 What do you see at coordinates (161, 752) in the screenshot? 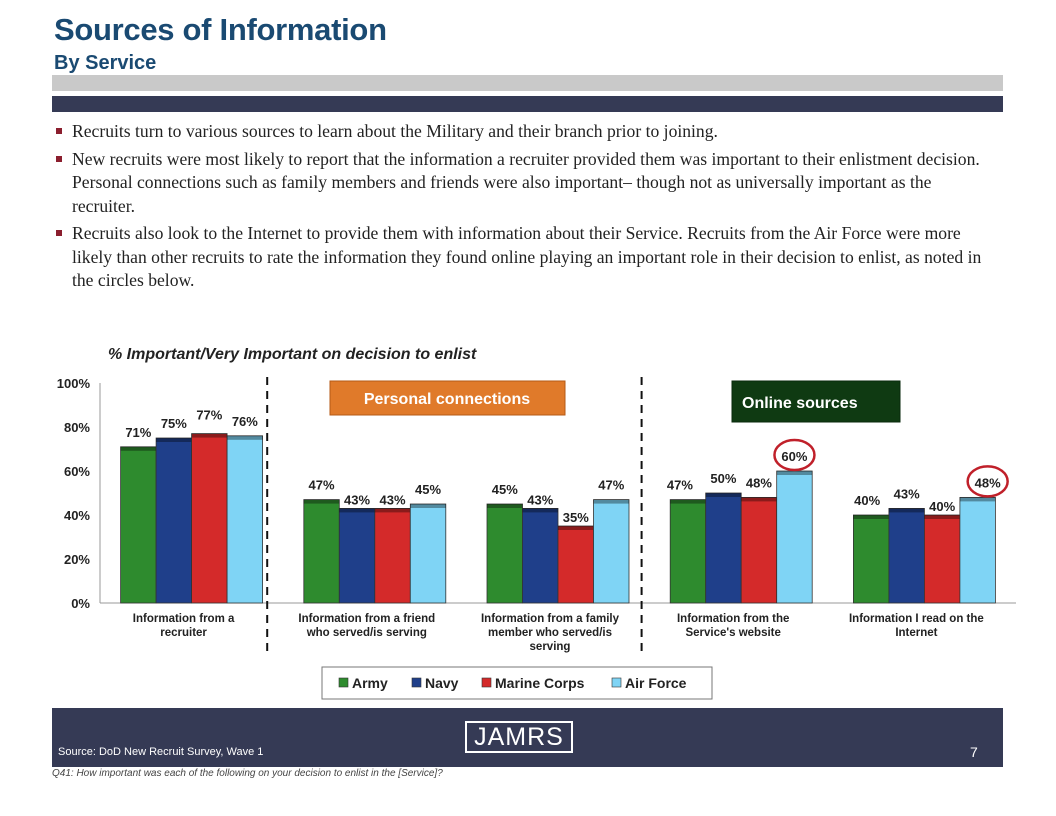
I see `footer-source: Source: DoD New Recruit Survey, Wave 1` at bounding box center [161, 752].